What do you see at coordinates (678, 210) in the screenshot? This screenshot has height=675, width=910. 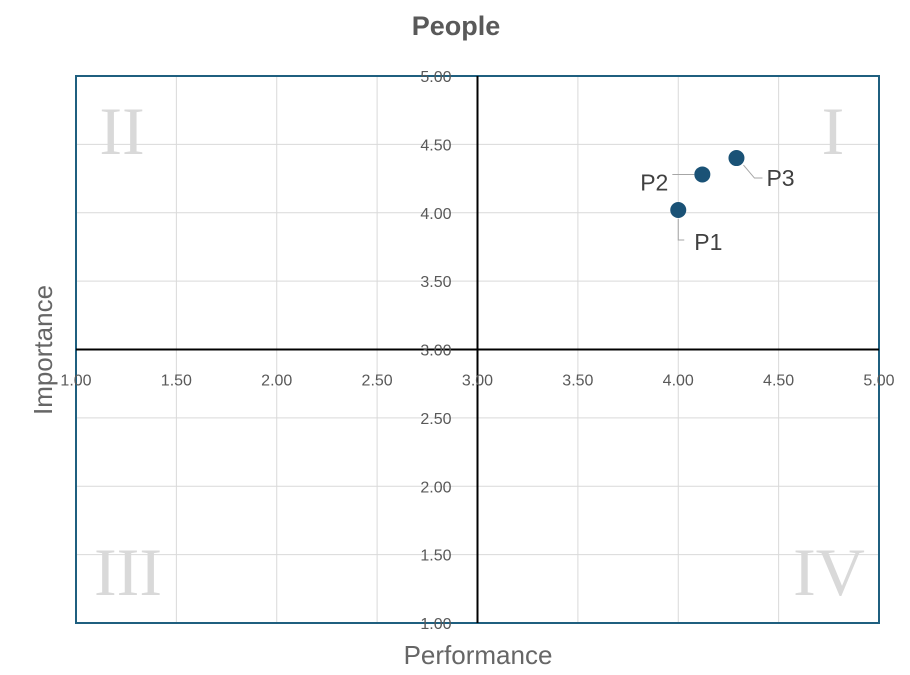 I see `data-point-p1` at bounding box center [678, 210].